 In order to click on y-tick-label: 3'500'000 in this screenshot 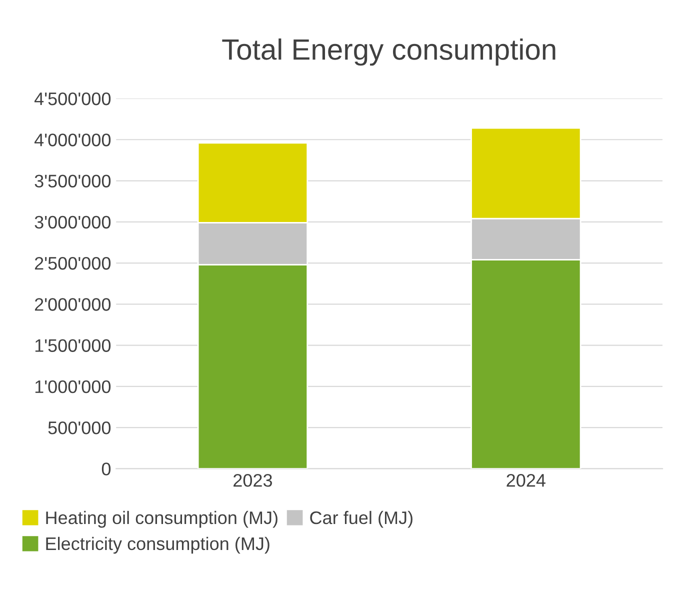, I will do `click(72, 181)`.